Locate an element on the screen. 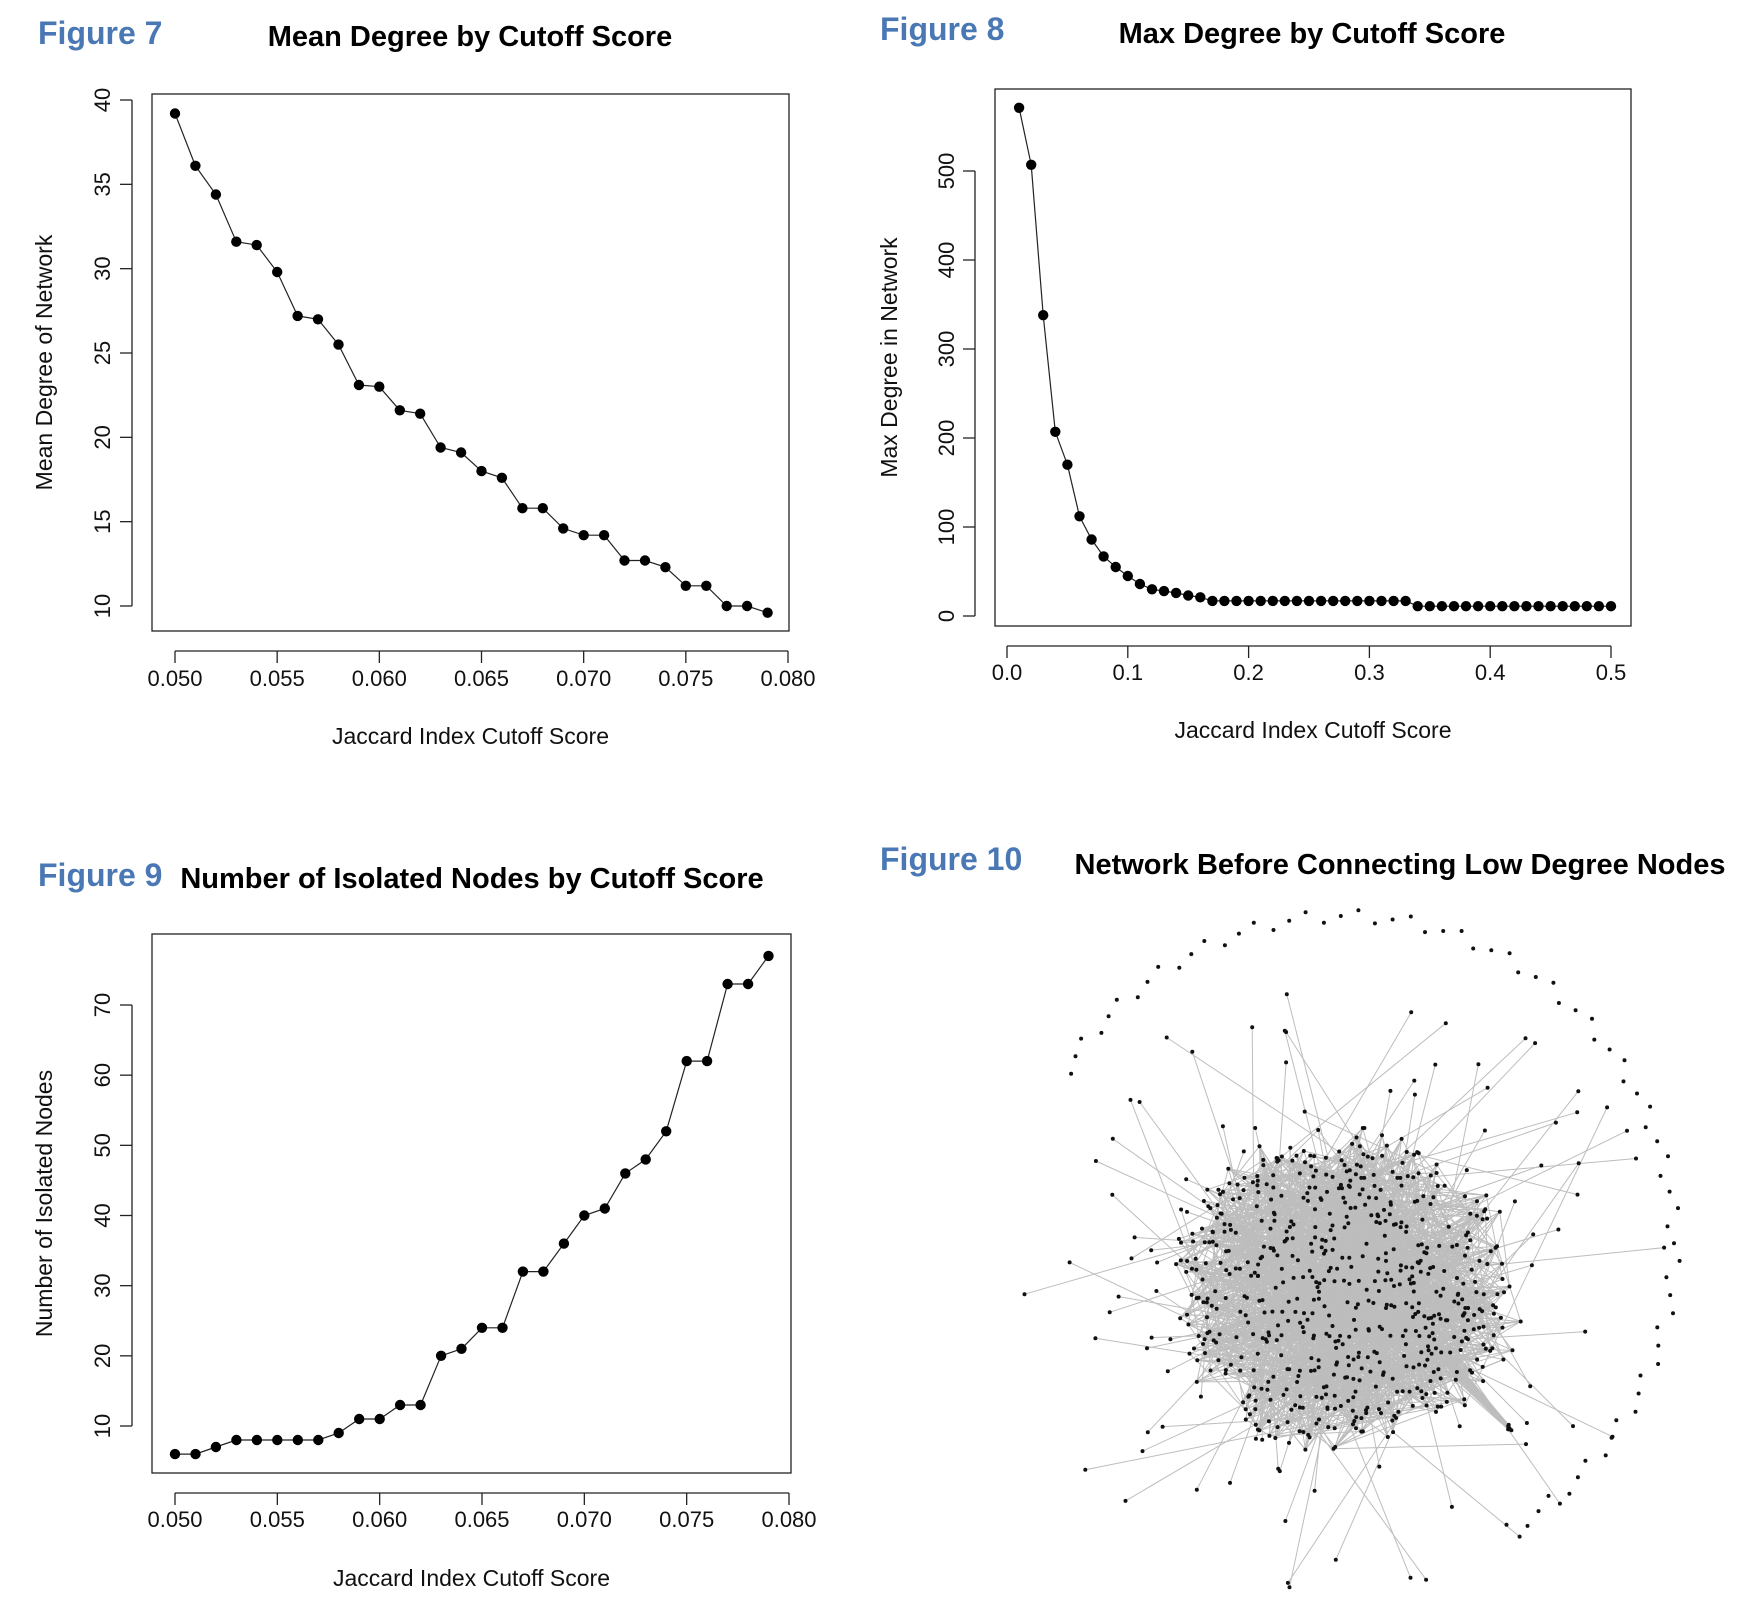 Image resolution: width=1762 pixels, height=1612 pixels. chart-title: Max Degree by Cutoff Score is located at coordinates (1312, 34).